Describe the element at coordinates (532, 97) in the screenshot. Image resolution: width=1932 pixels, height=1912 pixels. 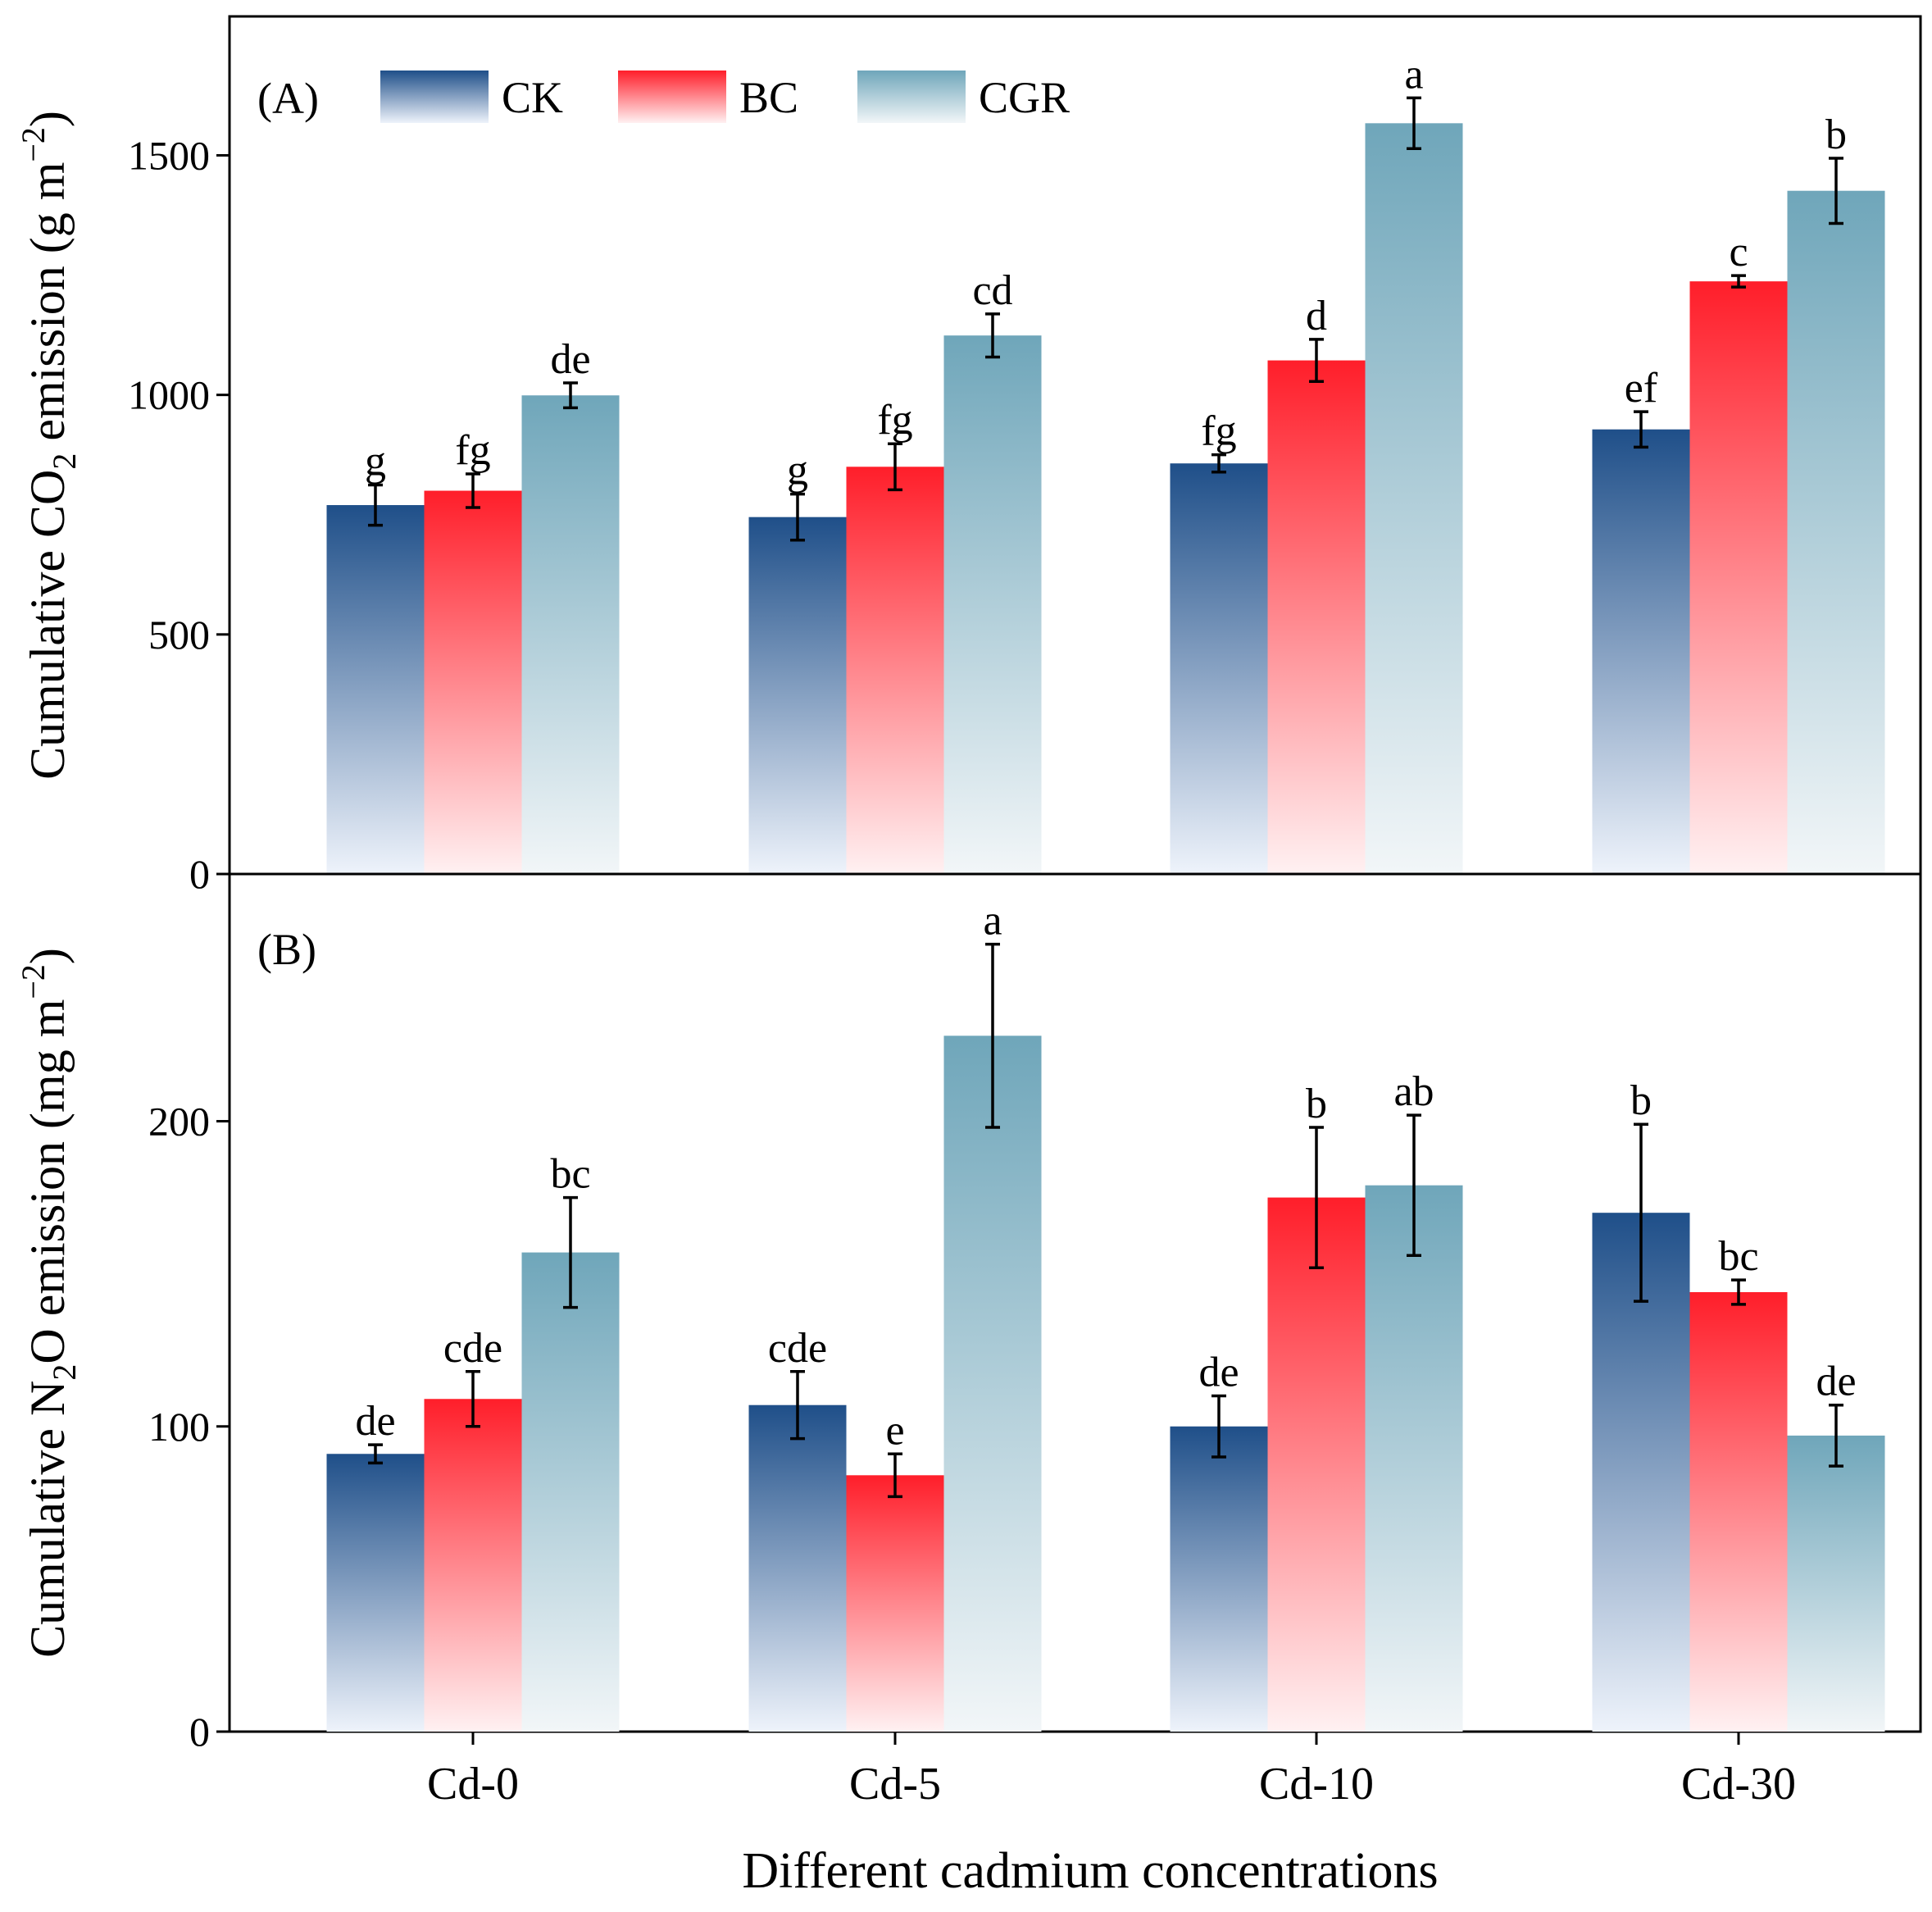
I see `legend-label-ck: CK` at that location.